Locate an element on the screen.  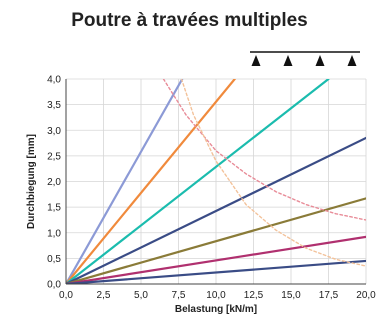
y-tick-label: 3,0 is located at coordinates (54, 131).